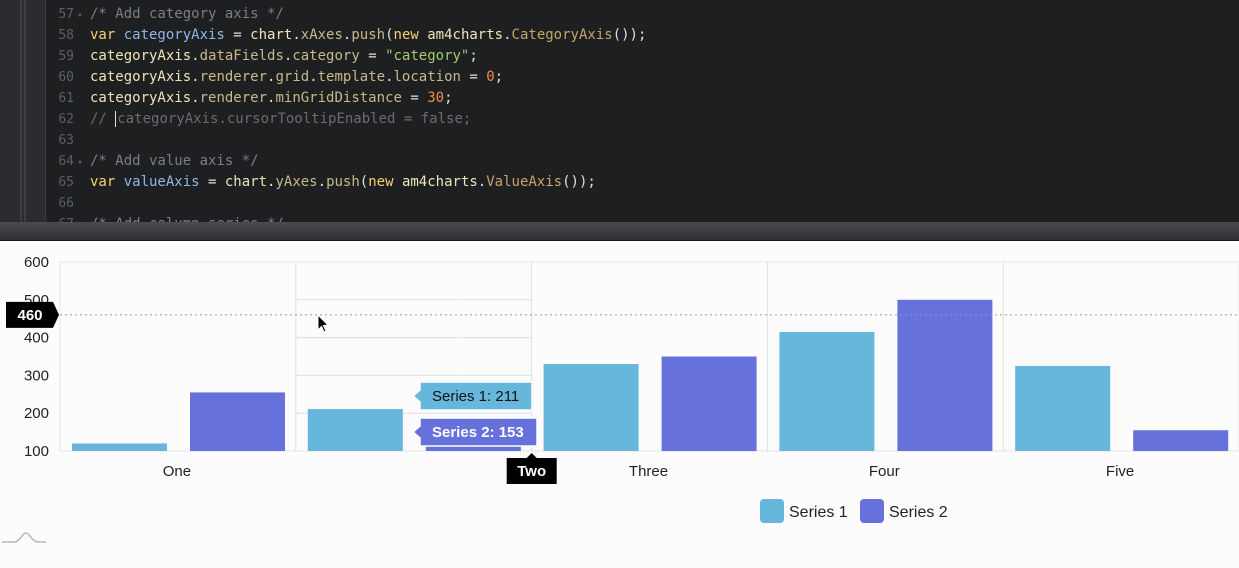 The height and width of the screenshot is (568, 1239). Describe the element at coordinates (427, 56) in the screenshot. I see `code-token: "category"` at that location.